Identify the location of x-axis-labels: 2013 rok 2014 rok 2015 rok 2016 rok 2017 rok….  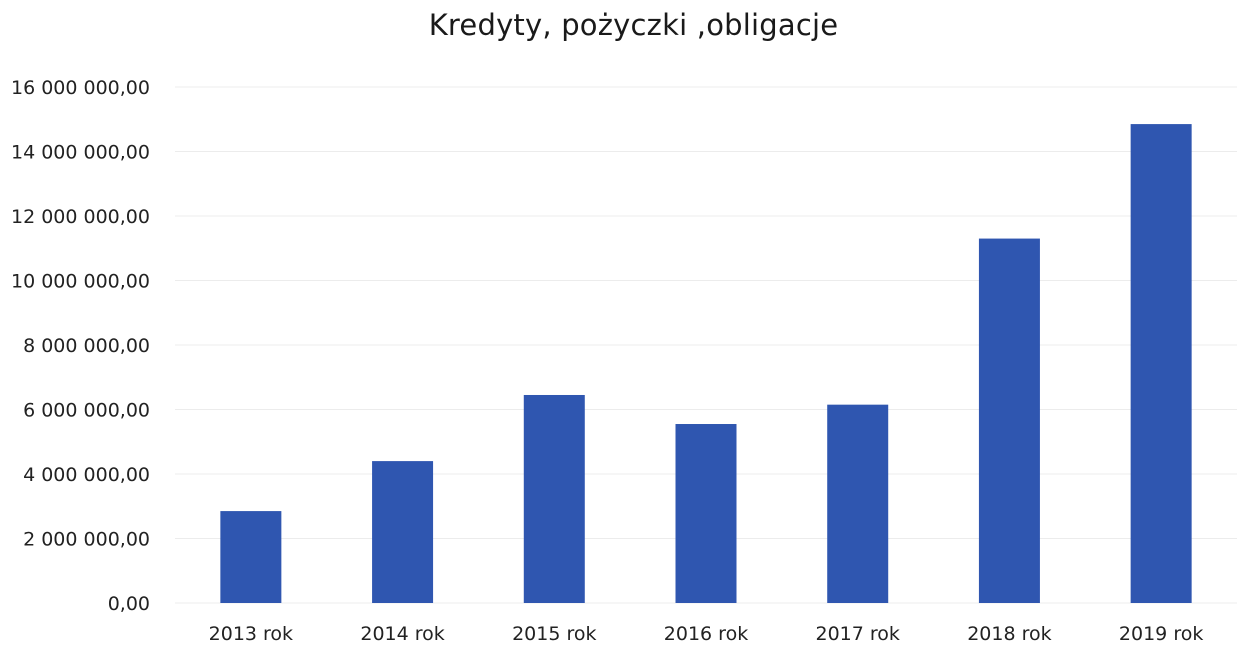
(706, 634).